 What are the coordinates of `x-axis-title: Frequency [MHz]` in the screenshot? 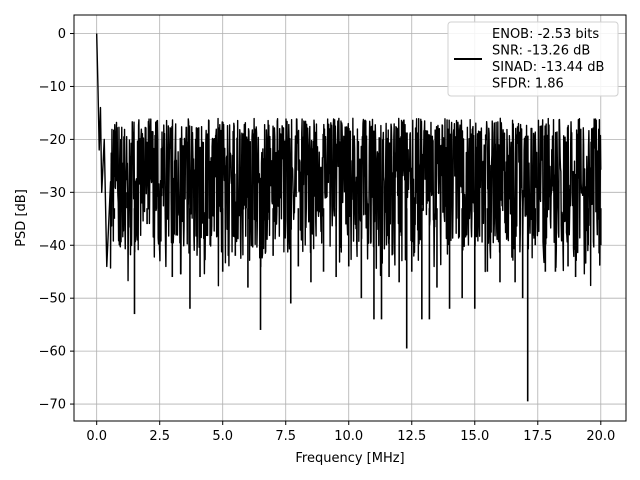 It's located at (349, 458).